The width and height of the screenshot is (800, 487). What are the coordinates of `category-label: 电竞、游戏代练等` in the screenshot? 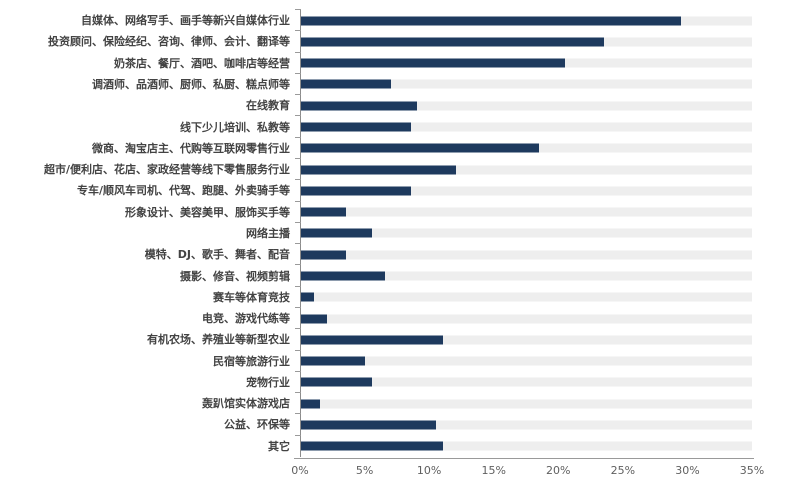 It's located at (246, 319).